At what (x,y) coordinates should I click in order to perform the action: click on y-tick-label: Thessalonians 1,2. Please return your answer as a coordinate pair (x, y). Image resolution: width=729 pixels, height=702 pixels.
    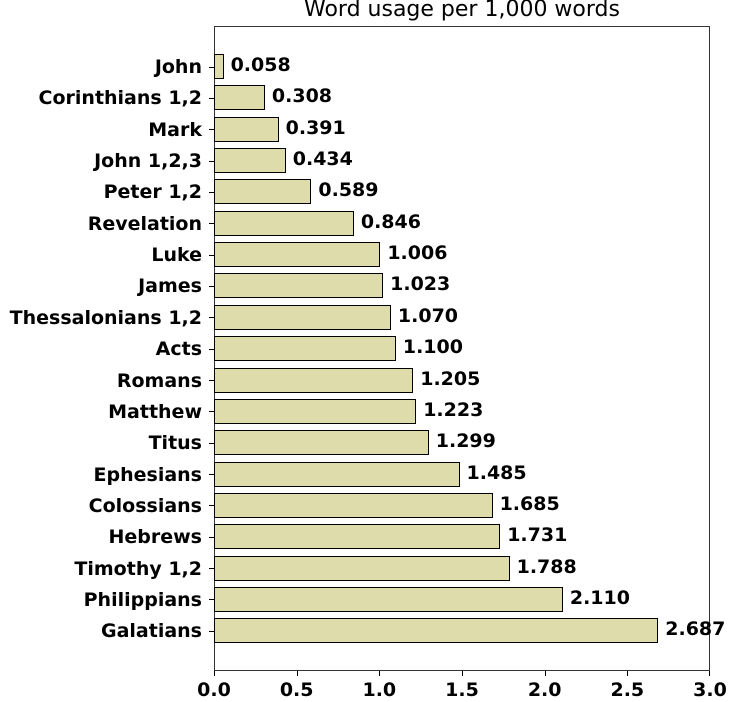
    Looking at the image, I should click on (105, 317).